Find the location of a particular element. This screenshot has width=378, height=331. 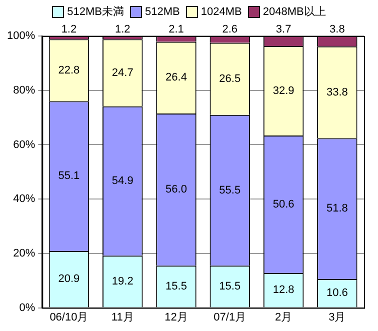

data-label: 50.6 is located at coordinates (283, 204).